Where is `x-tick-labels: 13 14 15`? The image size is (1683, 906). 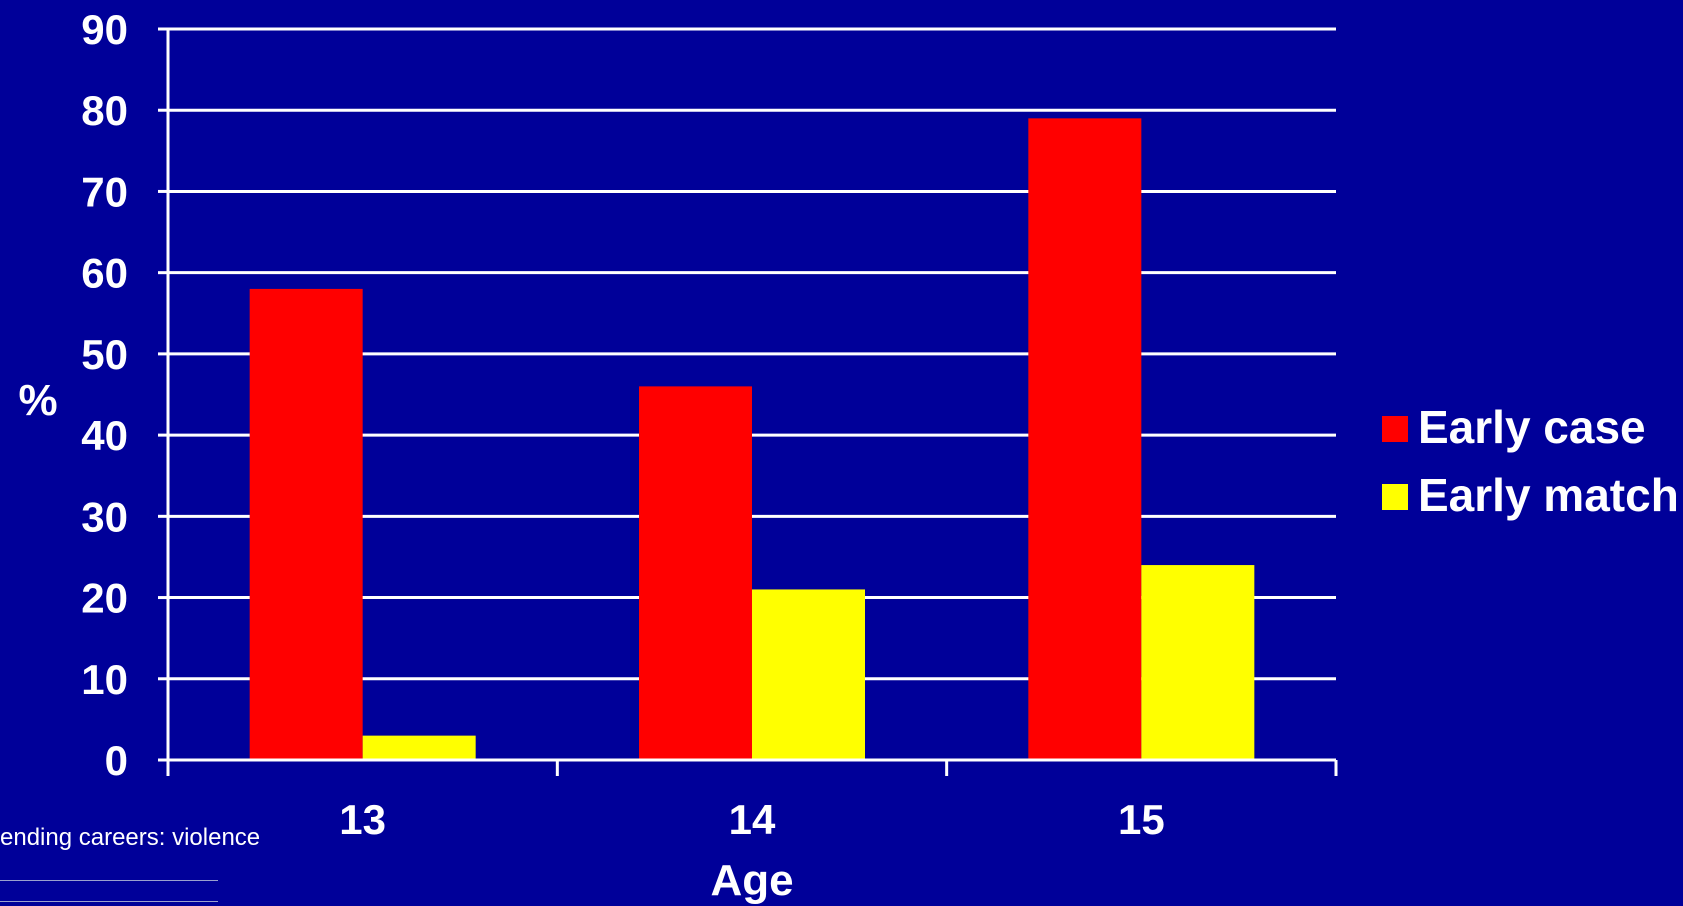
x-tick-labels: 13 14 15 is located at coordinates (751, 819).